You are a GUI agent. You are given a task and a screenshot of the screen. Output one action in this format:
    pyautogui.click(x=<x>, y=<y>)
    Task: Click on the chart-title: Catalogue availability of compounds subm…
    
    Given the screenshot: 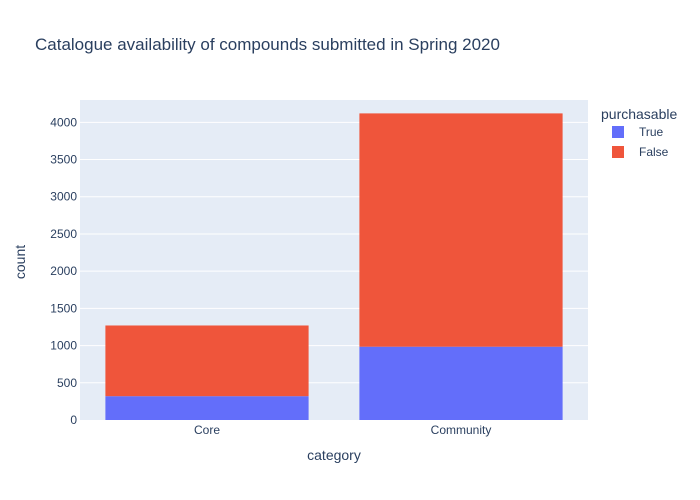 What is the action you would take?
    pyautogui.click(x=267, y=44)
    